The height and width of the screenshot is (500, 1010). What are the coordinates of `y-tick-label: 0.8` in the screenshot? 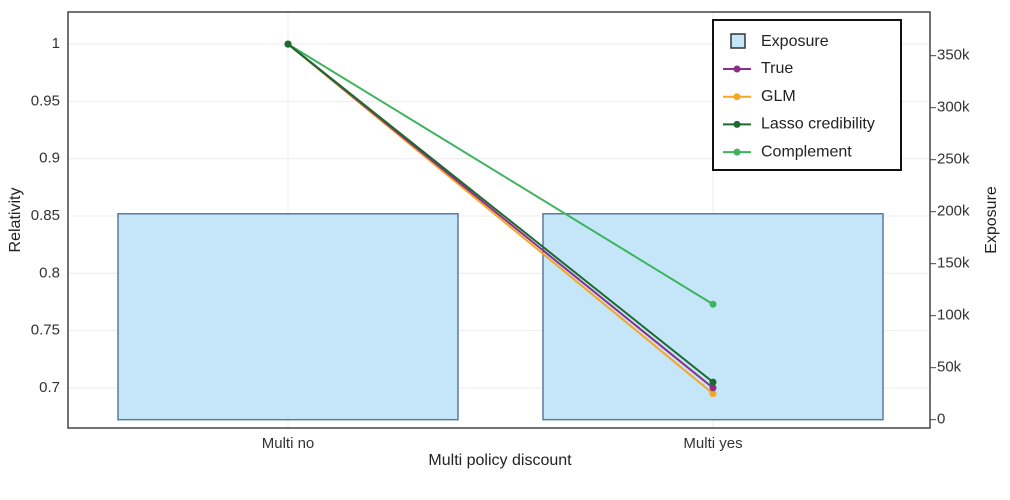 It's located at (49, 272).